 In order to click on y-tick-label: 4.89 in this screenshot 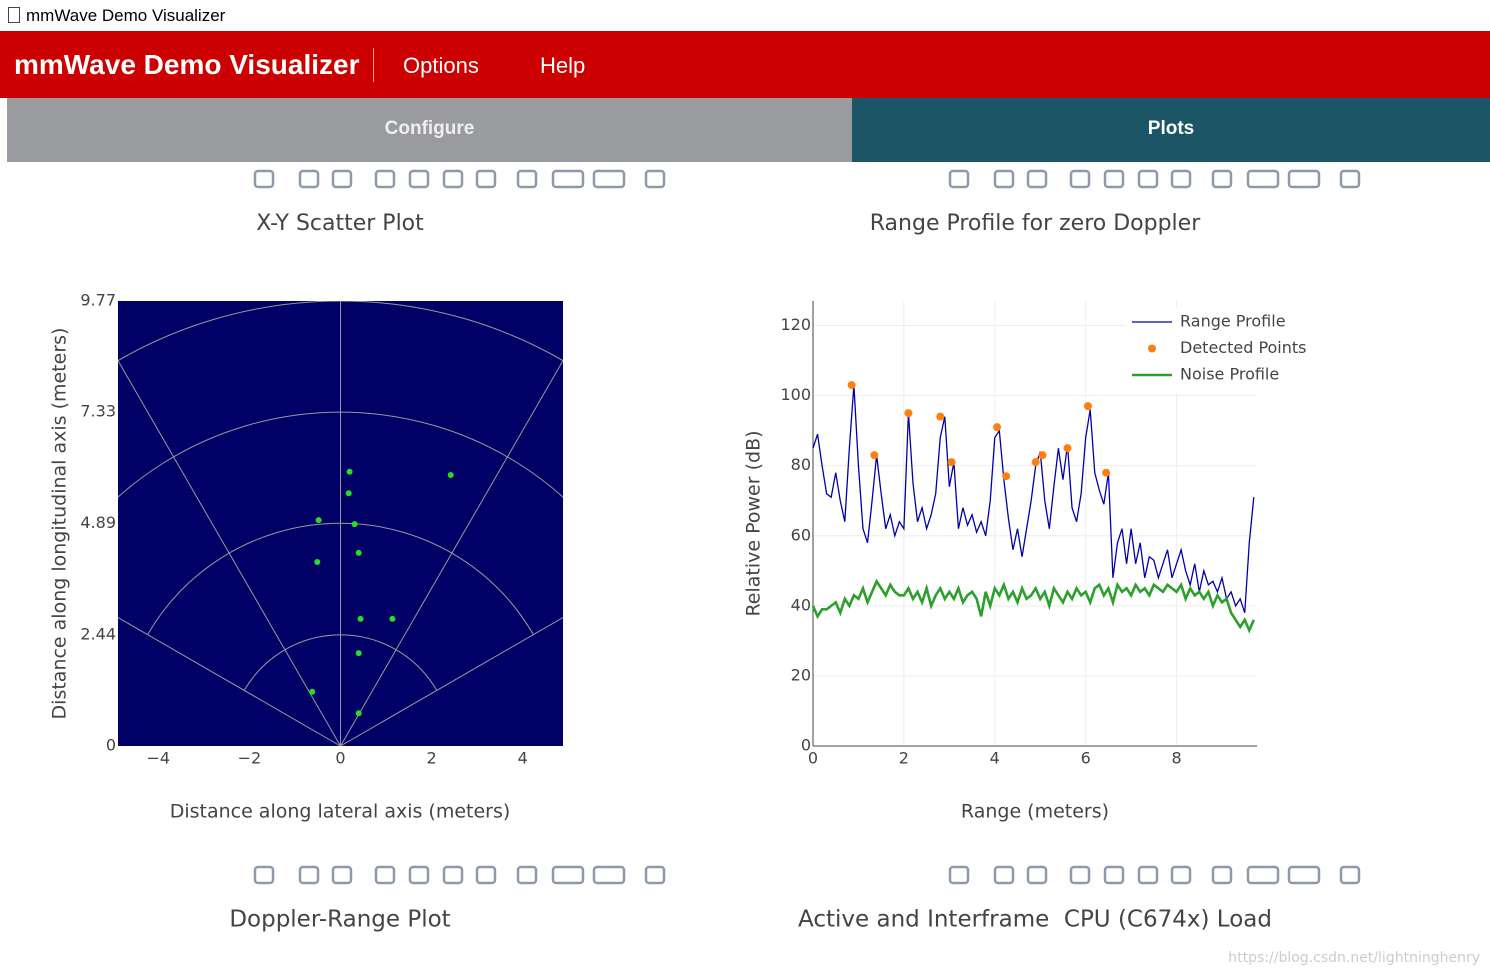, I will do `click(98, 522)`.